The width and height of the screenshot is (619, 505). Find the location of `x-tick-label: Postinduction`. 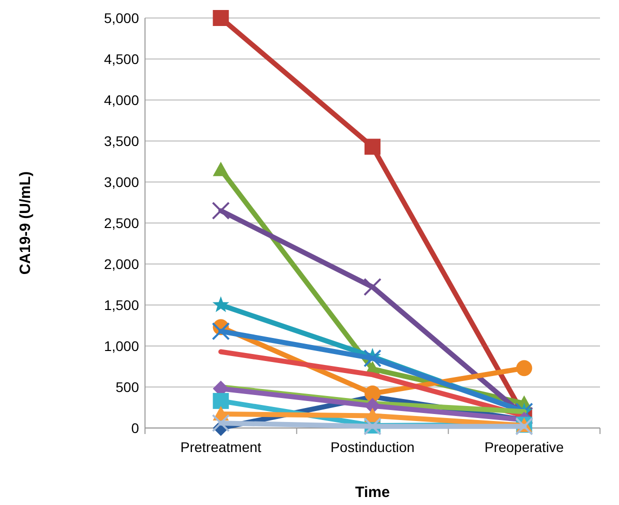

x-tick-label: Postinduction is located at coordinates (372, 447).